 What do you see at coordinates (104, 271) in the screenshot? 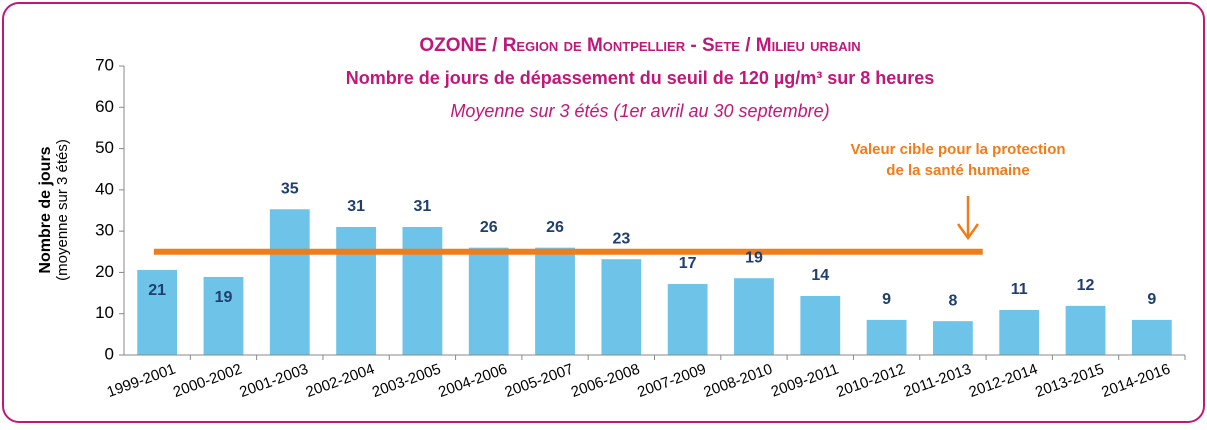
I see `y-tick-label: 20` at bounding box center [104, 271].